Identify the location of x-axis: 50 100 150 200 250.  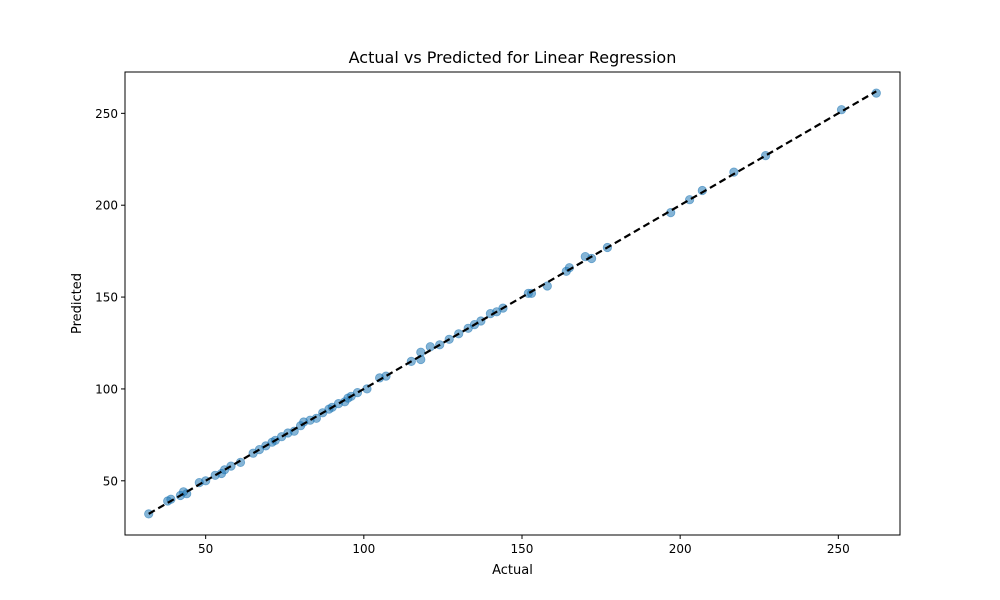
(524, 545).